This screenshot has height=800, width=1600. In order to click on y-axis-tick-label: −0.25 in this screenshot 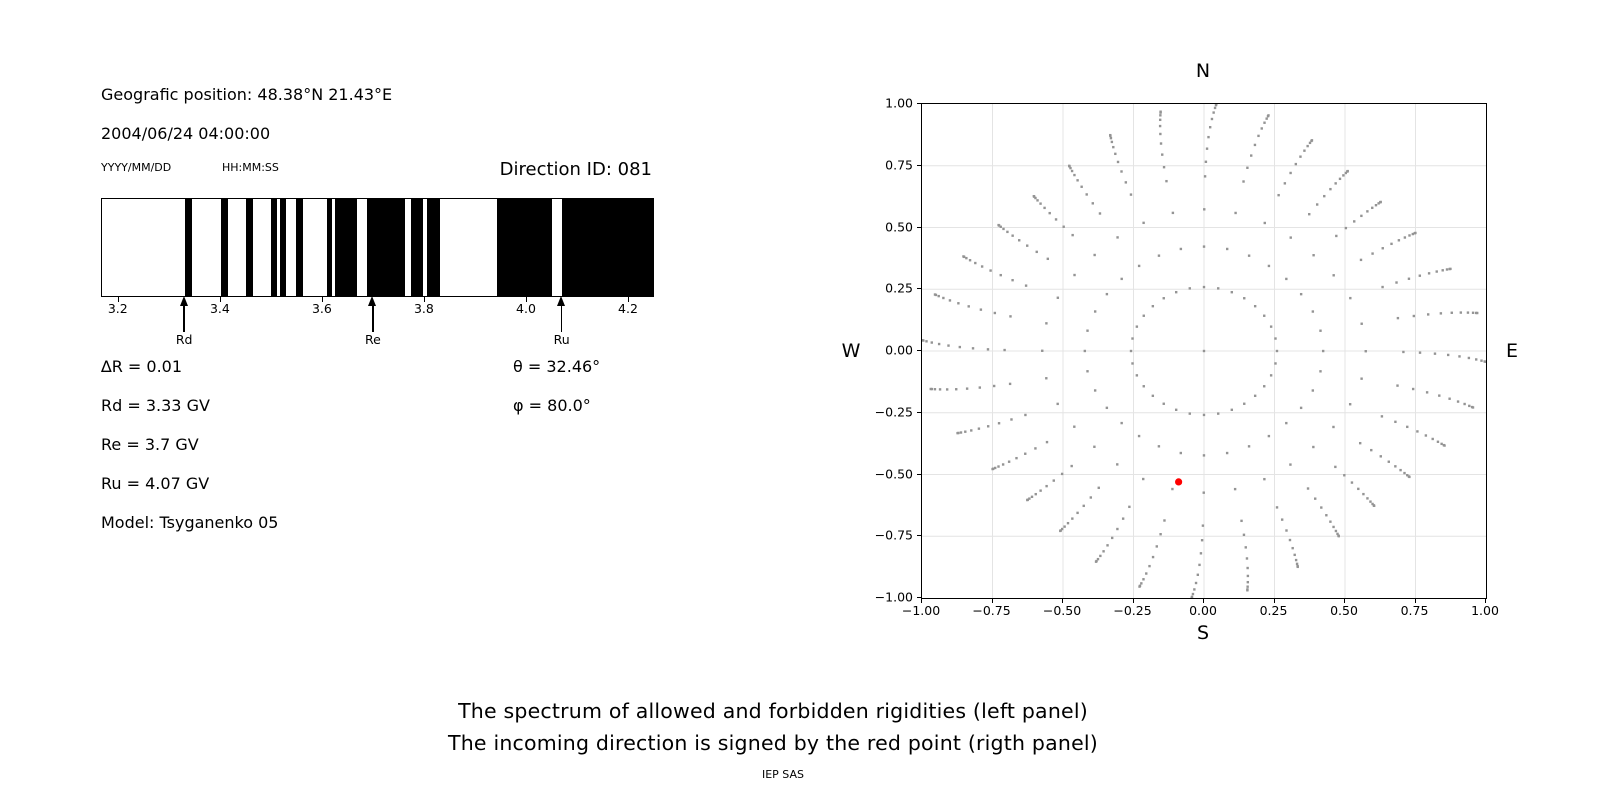, I will do `click(893, 412)`.